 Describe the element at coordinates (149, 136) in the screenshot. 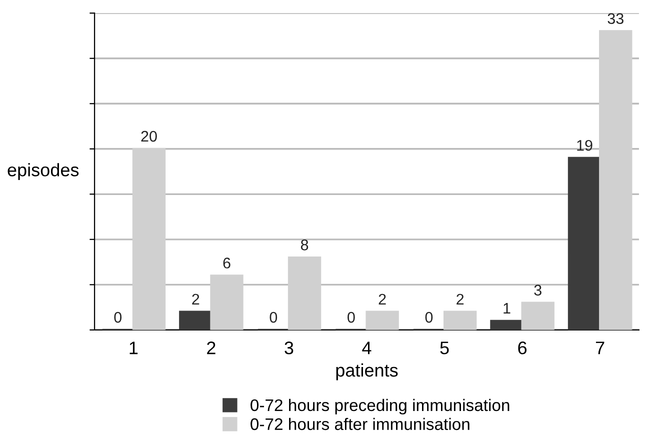

I see `data-label: 20` at that location.